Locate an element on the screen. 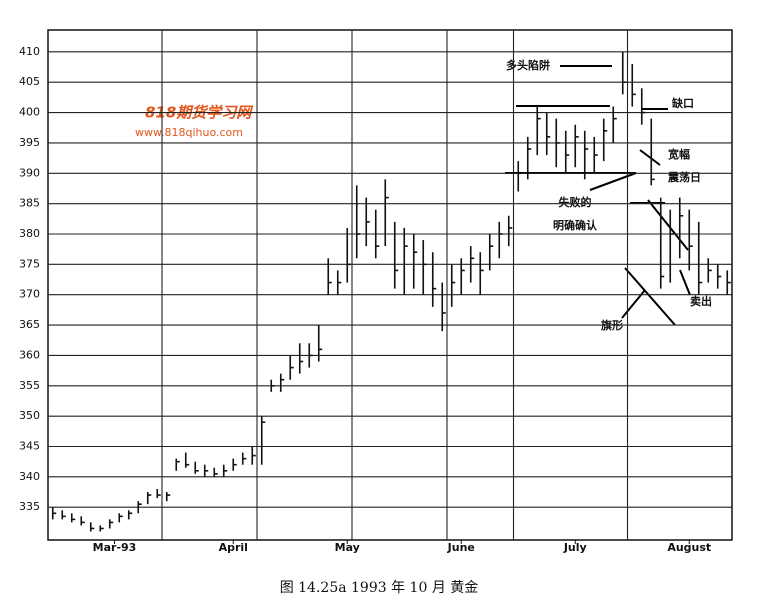 The height and width of the screenshot is (609, 758). y-tick-label: 365 is located at coordinates (29, 324).